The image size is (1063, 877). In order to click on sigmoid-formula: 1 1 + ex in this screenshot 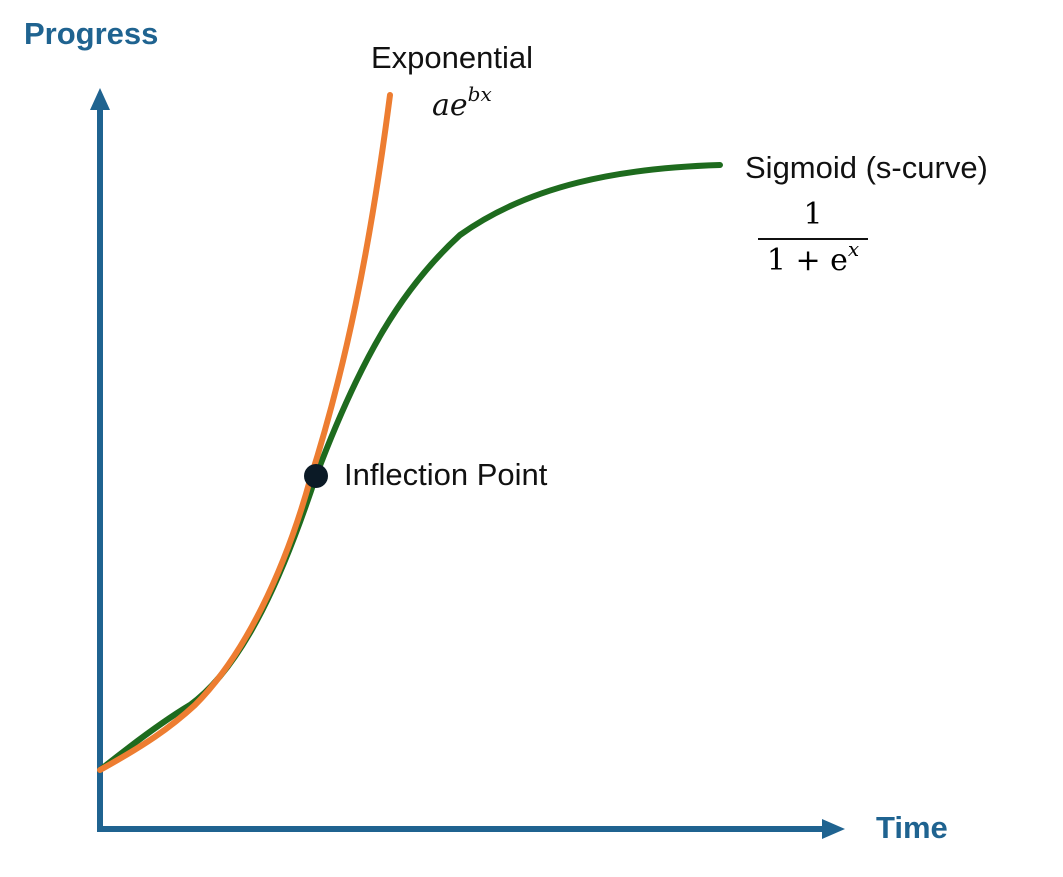, I will do `click(813, 238)`.